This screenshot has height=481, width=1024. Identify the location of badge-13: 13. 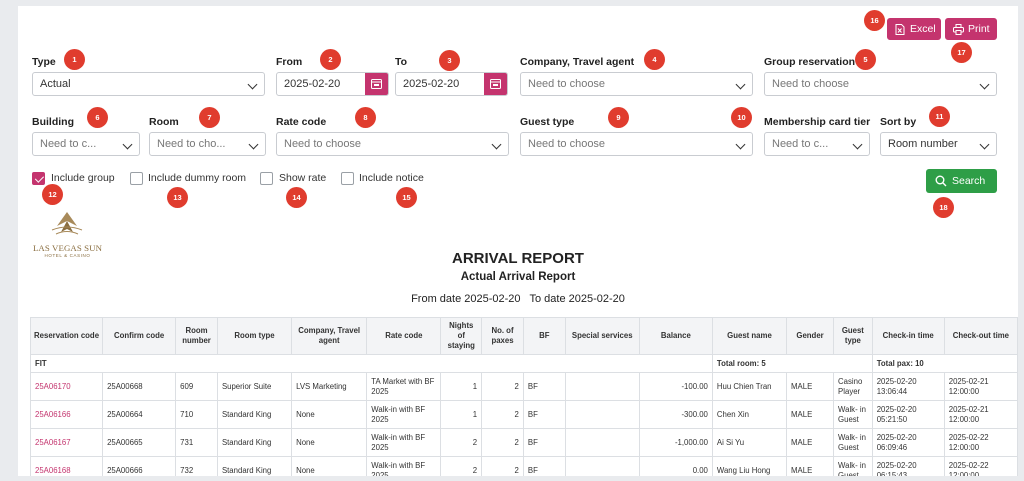
(177, 197).